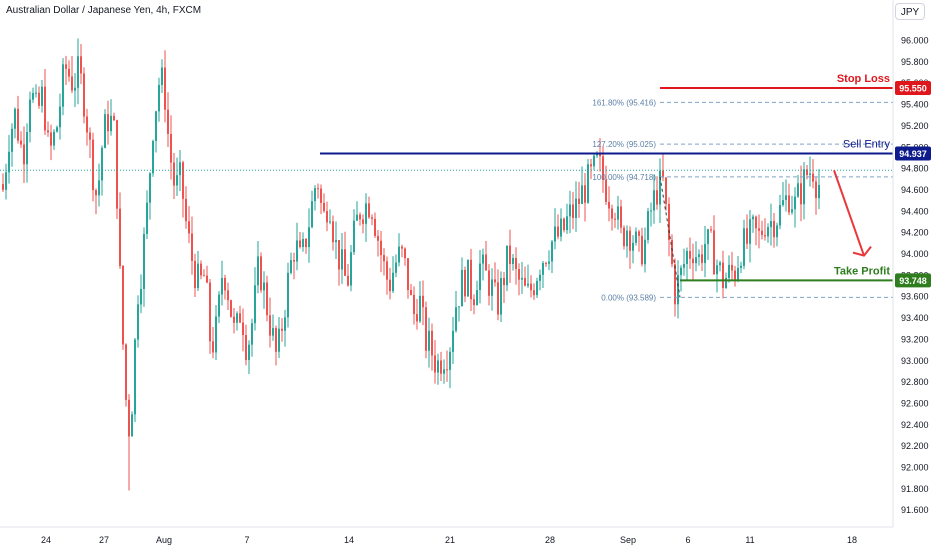 The image size is (932, 550). I want to click on y-tick-label: 92.000, so click(915, 468).